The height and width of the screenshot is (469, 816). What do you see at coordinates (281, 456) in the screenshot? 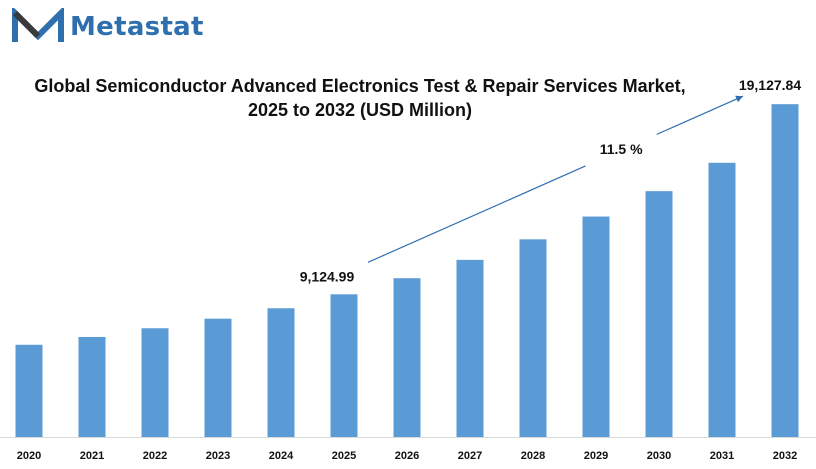
I see `x-tick-label-2024: 2024` at bounding box center [281, 456].